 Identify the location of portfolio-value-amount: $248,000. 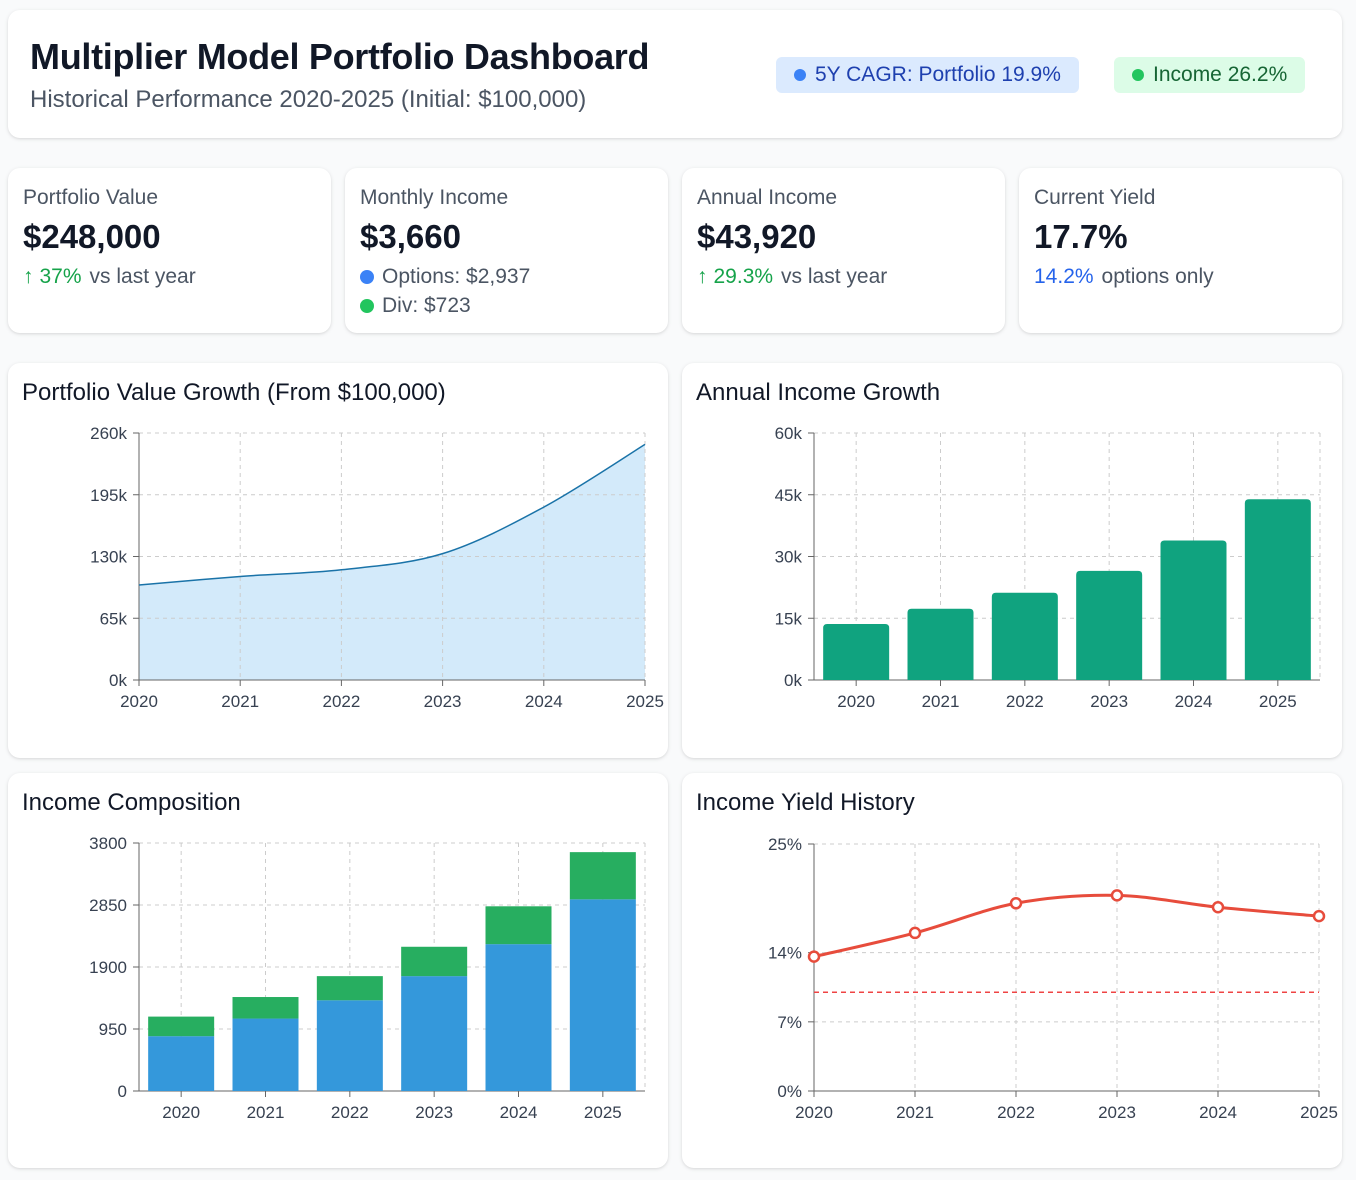
(92, 236).